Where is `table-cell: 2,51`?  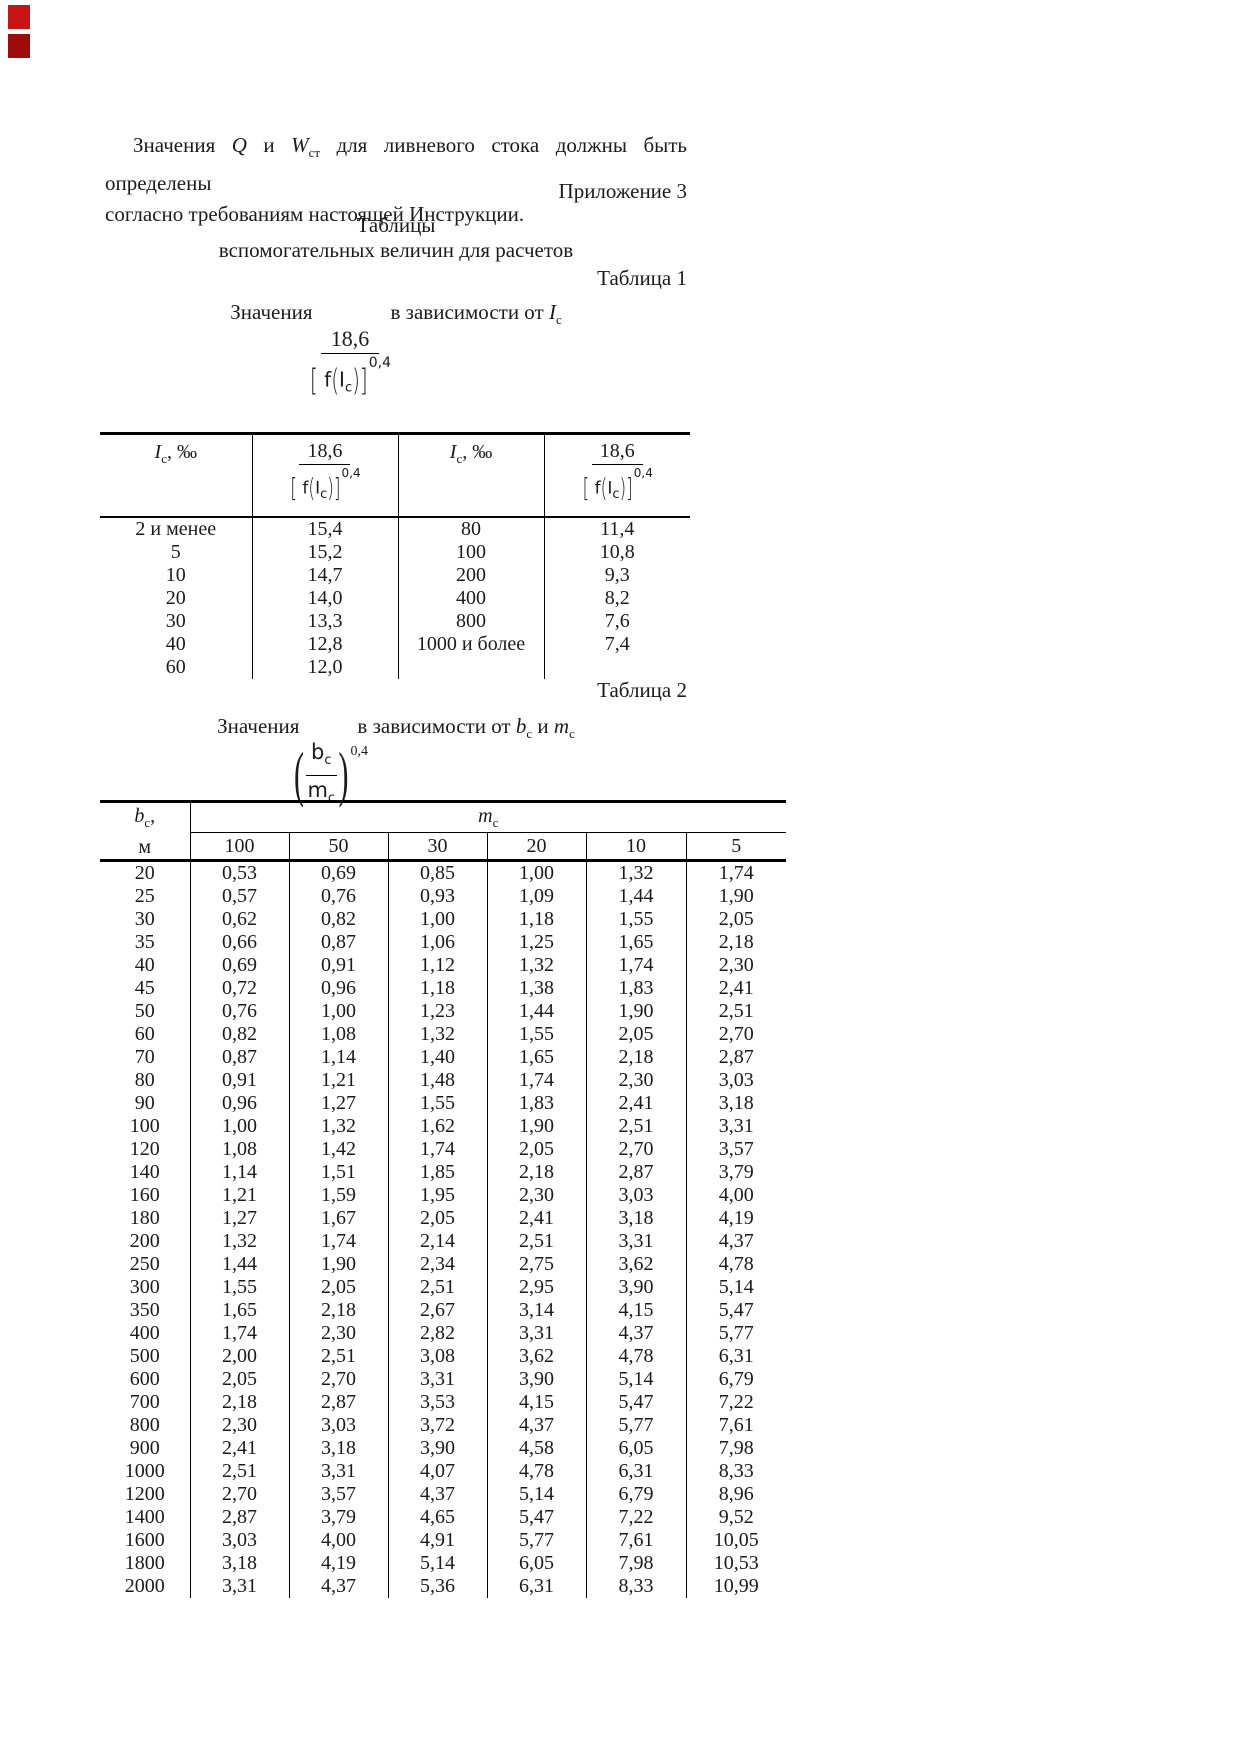 table-cell: 2,51 is located at coordinates (537, 1241).